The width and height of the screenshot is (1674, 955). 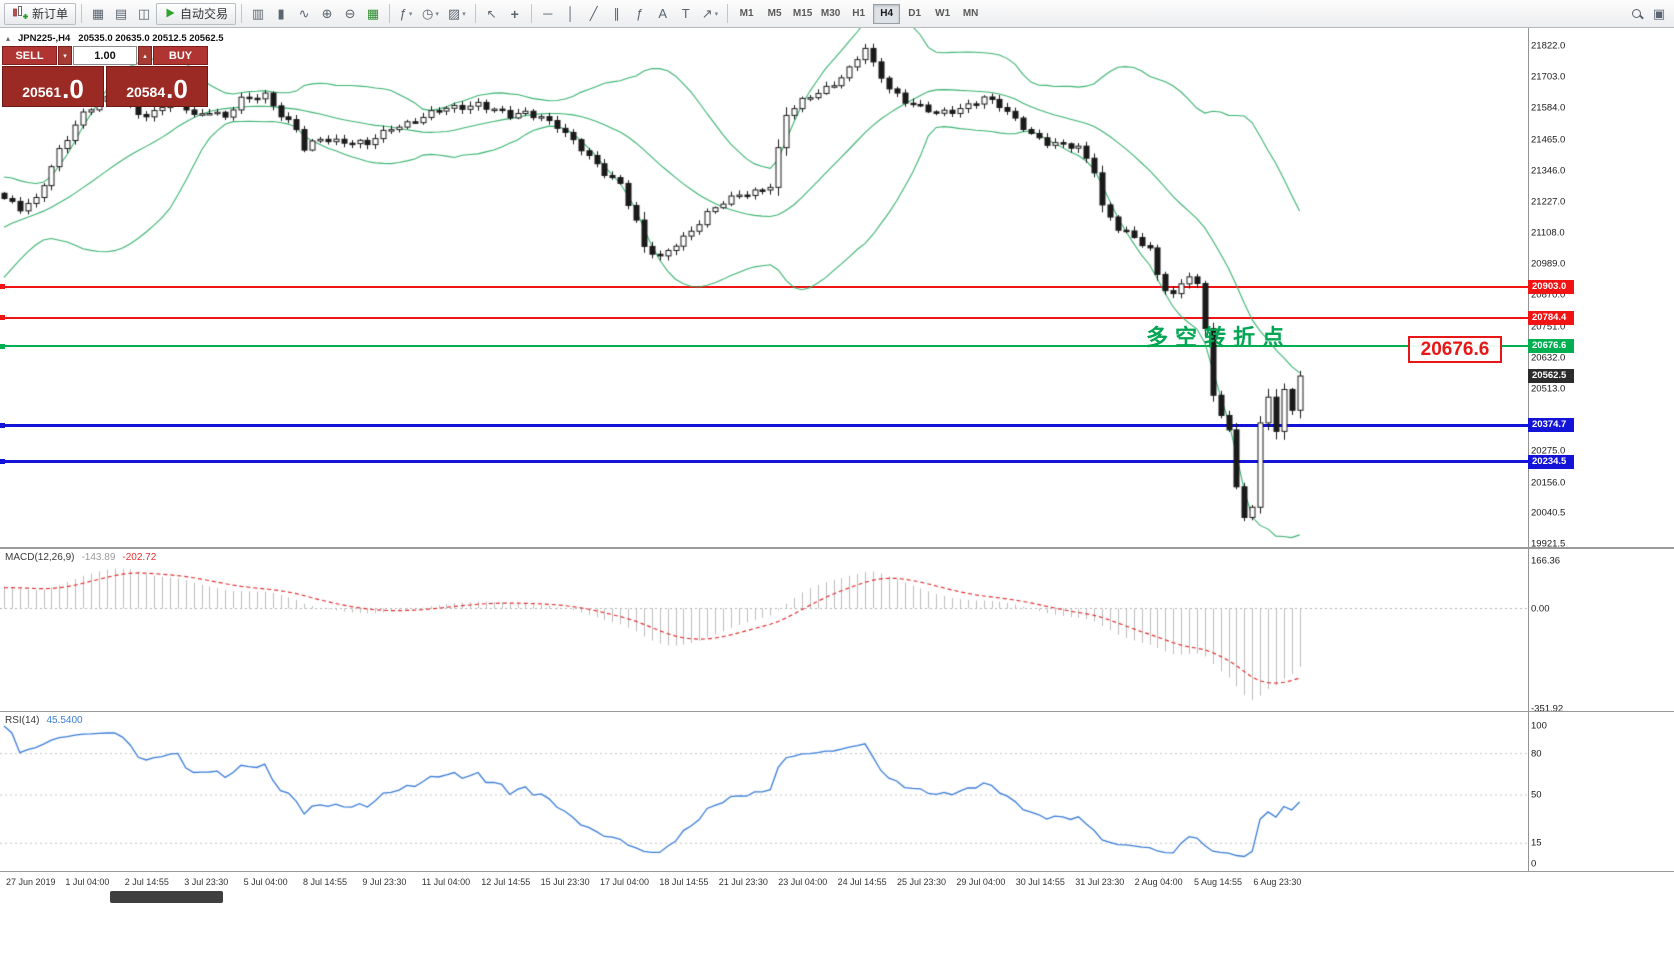 What do you see at coordinates (206, 882) in the screenshot?
I see `time-axis-label: 3 Jul 23:30` at bounding box center [206, 882].